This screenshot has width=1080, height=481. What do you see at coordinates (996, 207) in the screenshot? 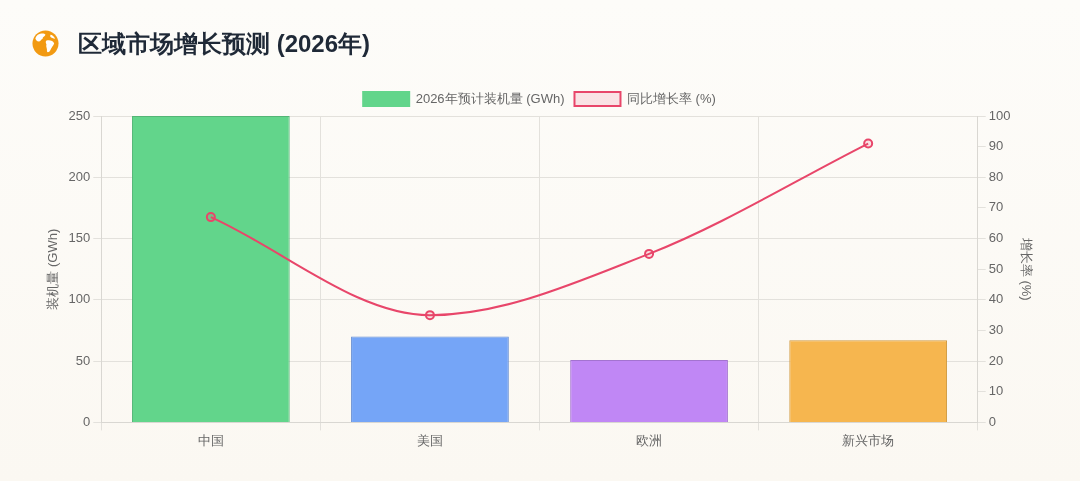
I see `y2-tick-label: 70` at bounding box center [996, 207].